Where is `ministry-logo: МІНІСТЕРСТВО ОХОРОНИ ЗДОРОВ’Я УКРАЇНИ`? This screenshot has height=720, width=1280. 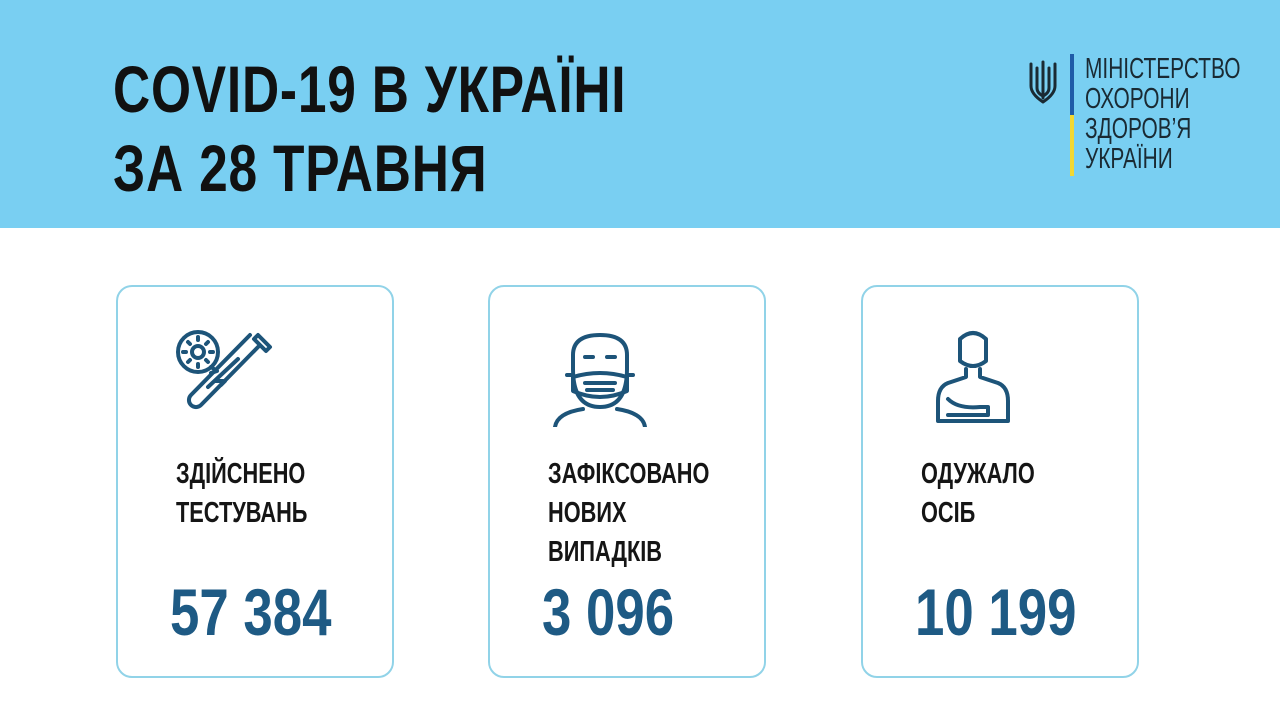
ministry-logo: МІНІСТЕРСТВО ОХОРОНИ ЗДОРОВ’Я УКРАЇНИ is located at coordinates (1134, 119).